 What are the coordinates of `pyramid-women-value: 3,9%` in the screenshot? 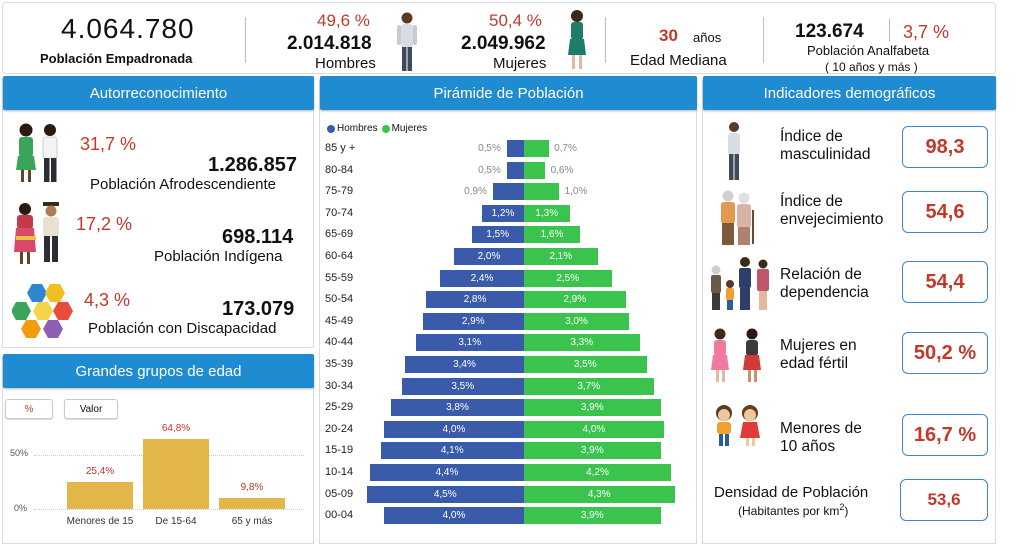 It's located at (592, 408).